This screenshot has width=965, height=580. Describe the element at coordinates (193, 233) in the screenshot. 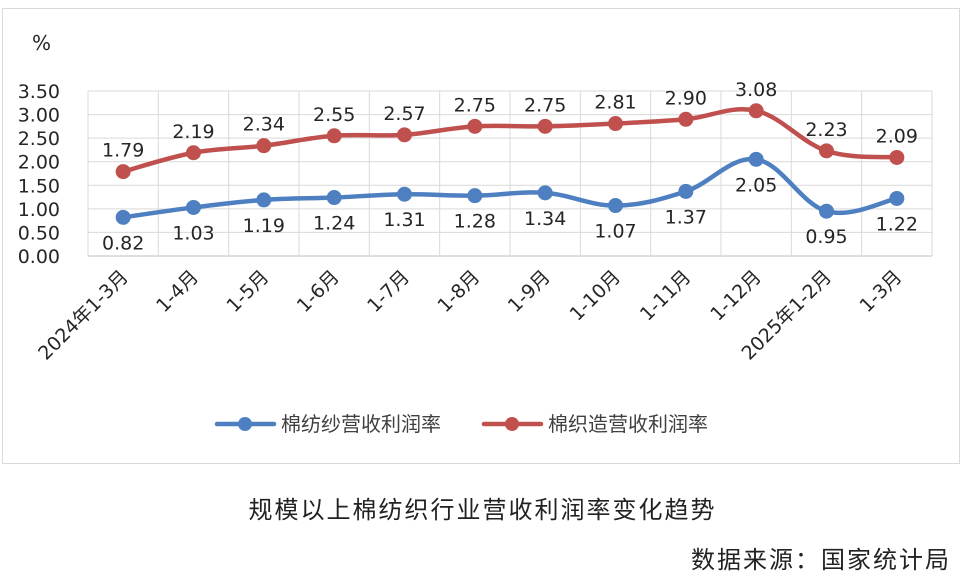

I see `data-label: 1.03` at that location.